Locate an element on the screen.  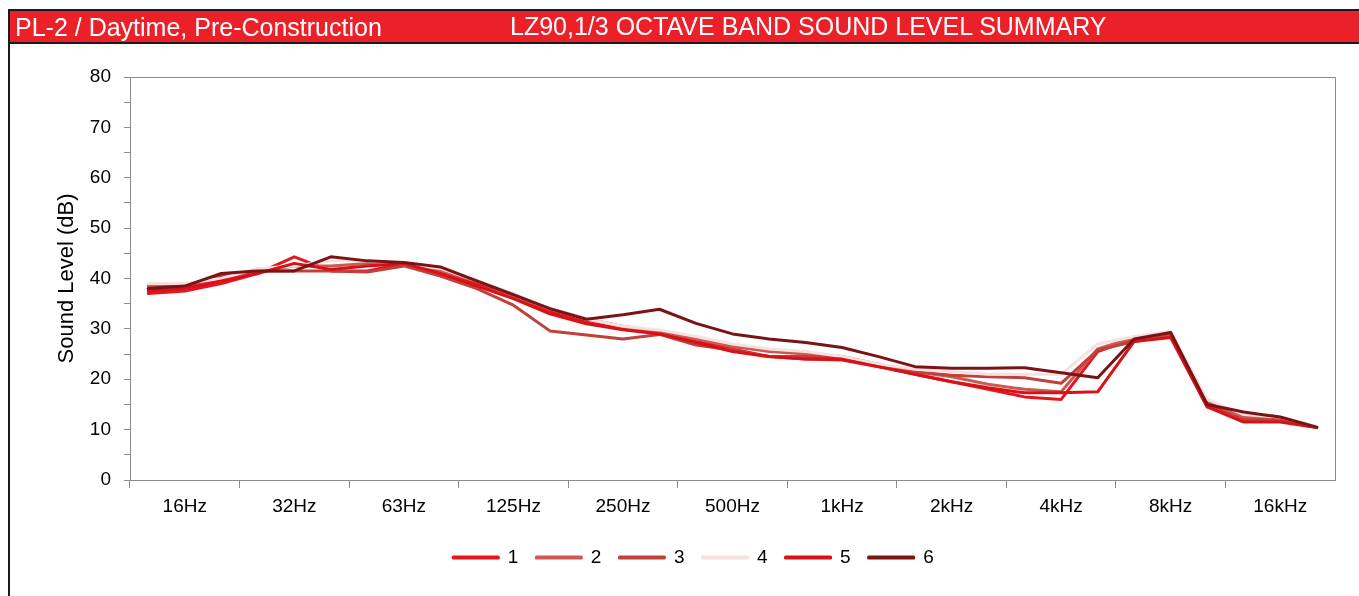
y-tick-label: 50 is located at coordinates (100, 227).